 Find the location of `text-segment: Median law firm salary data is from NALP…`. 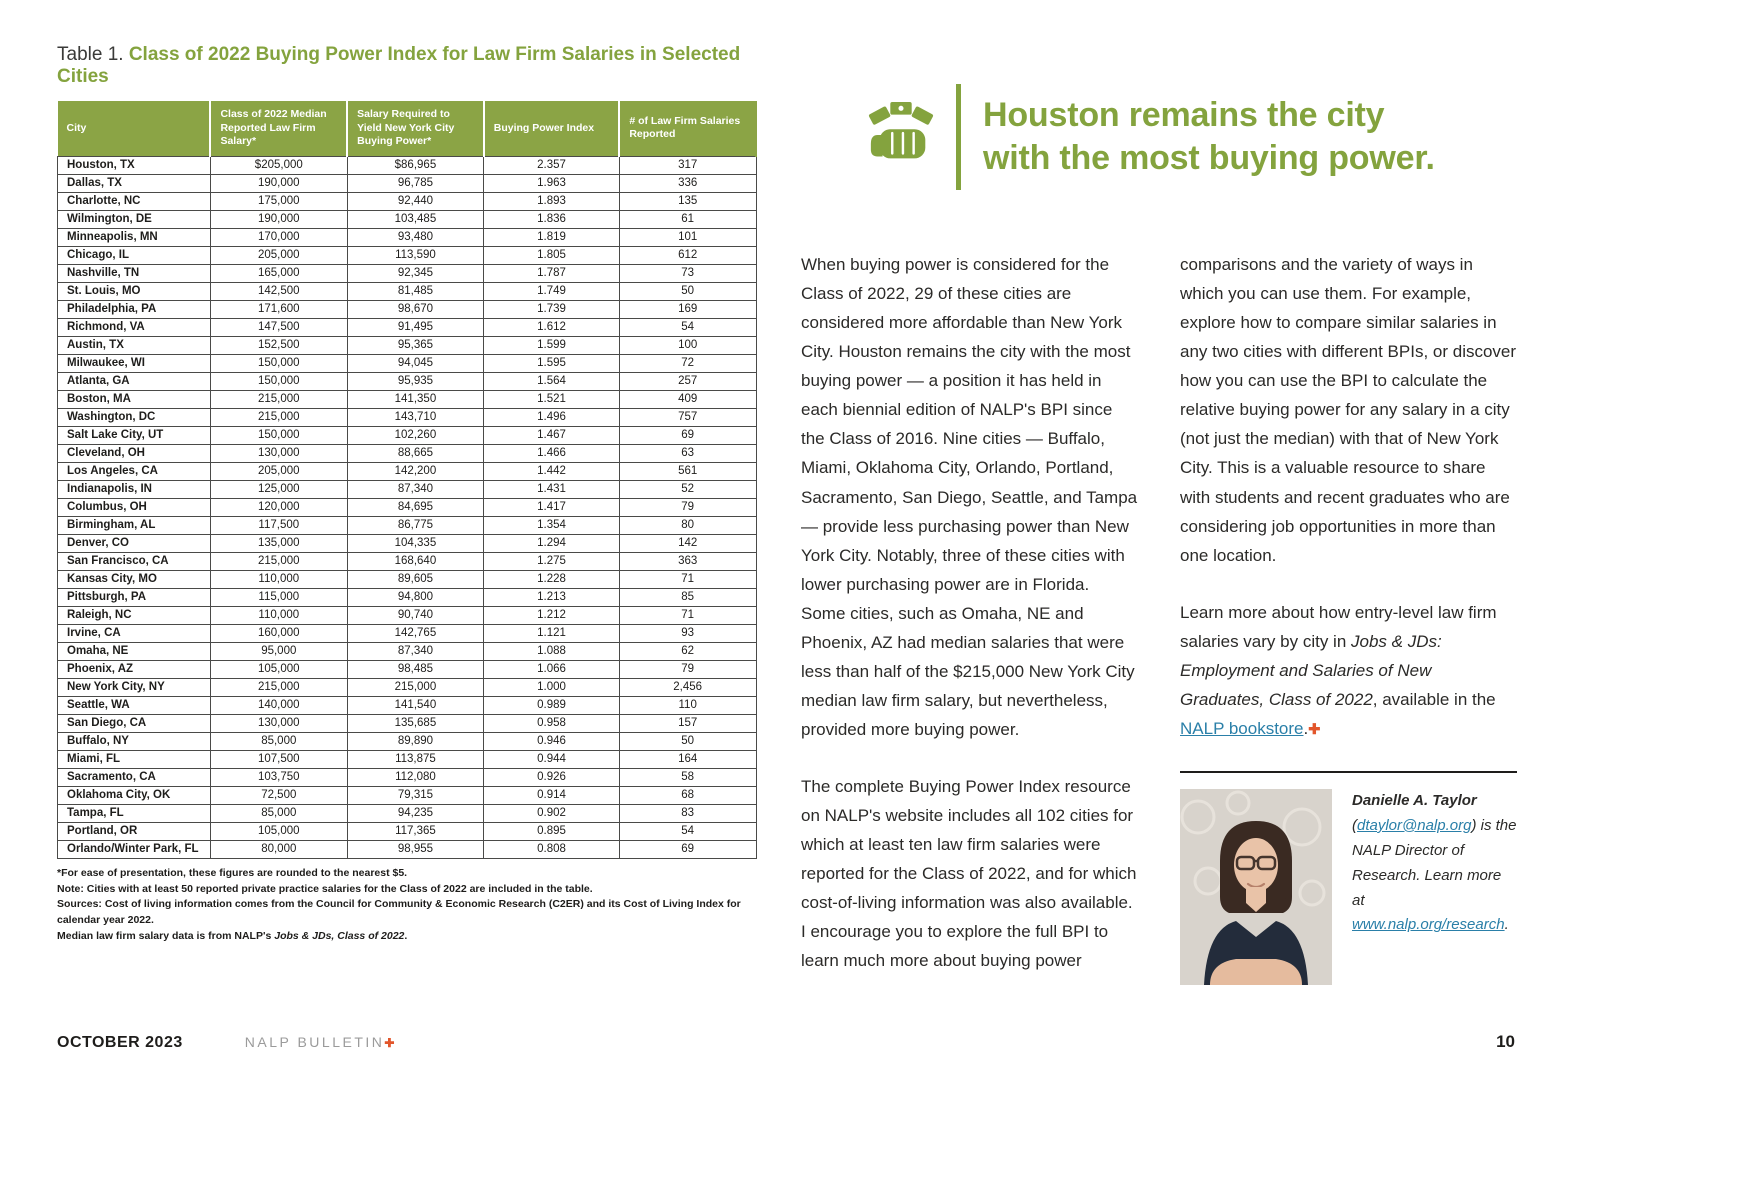

text-segment: Median law firm salary data is from NALP… is located at coordinates (166, 935).